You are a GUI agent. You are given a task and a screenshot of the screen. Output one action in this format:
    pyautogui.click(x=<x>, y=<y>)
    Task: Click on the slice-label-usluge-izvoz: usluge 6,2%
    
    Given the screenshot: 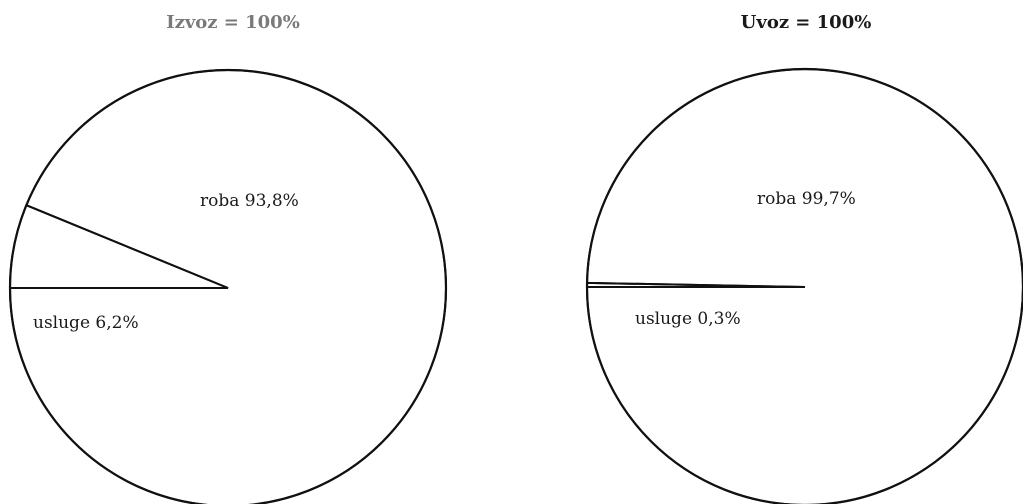 What is the action you would take?
    pyautogui.click(x=86, y=323)
    